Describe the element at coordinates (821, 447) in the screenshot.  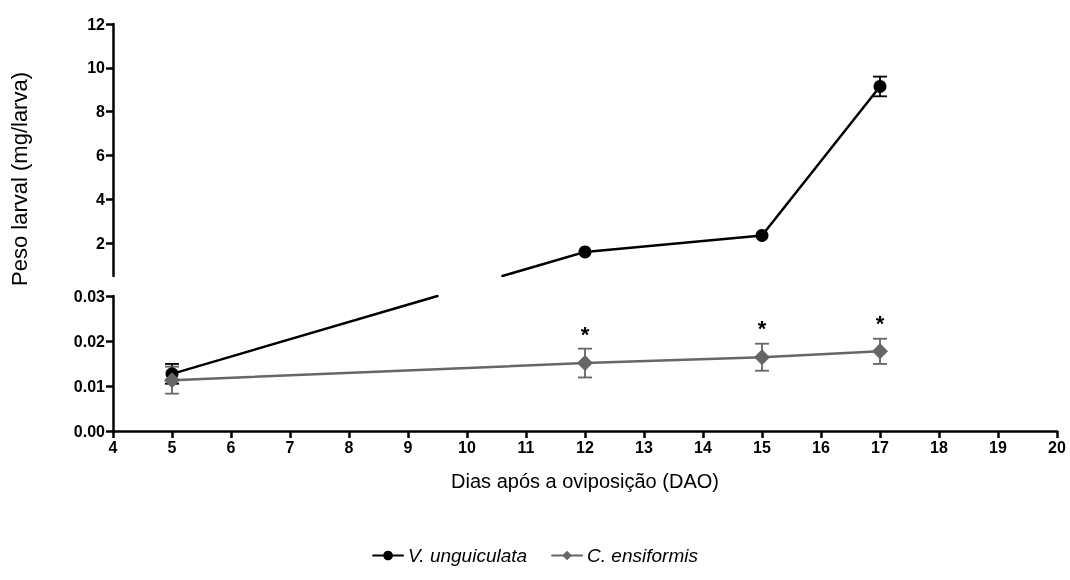
I see `x-tick-label: 16` at that location.